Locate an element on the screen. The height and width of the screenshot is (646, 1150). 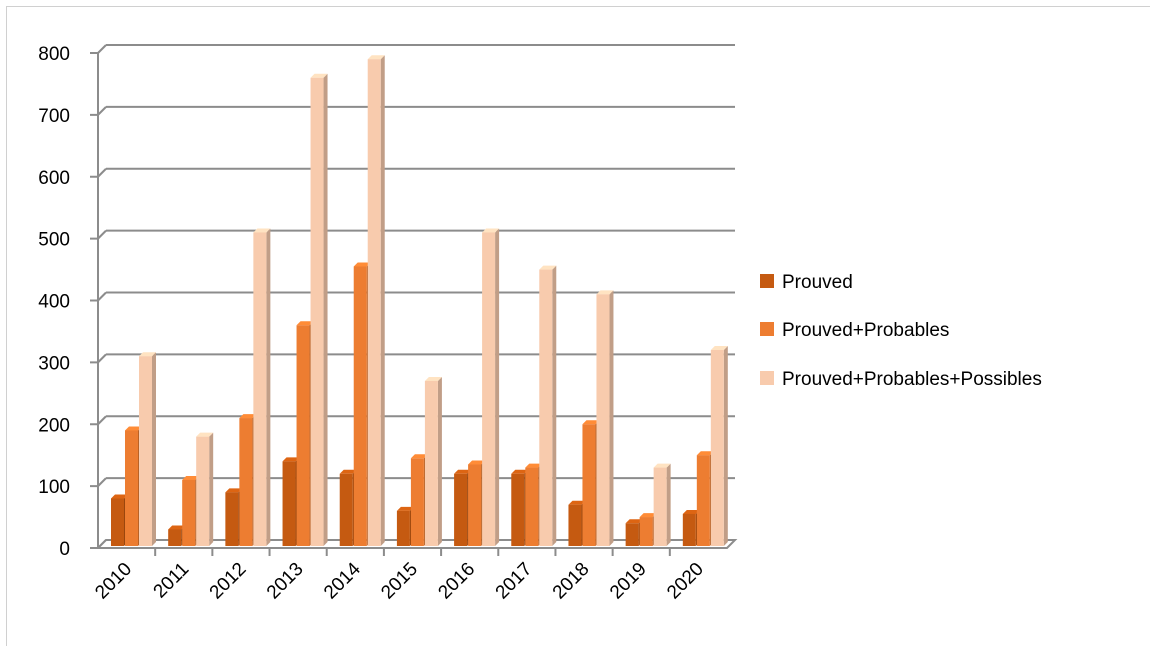
bar-prouved-probables-possibles-2018 is located at coordinates (605, 418).